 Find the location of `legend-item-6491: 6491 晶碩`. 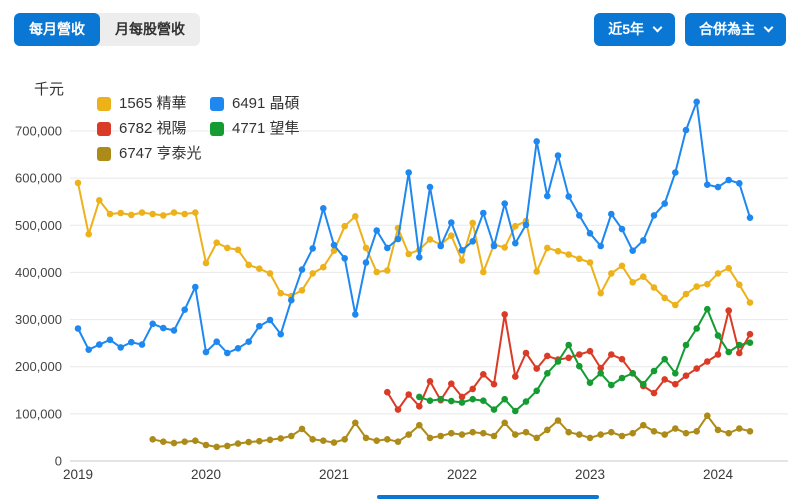

legend-item-6491: 6491 晶碩 is located at coordinates (255, 103).